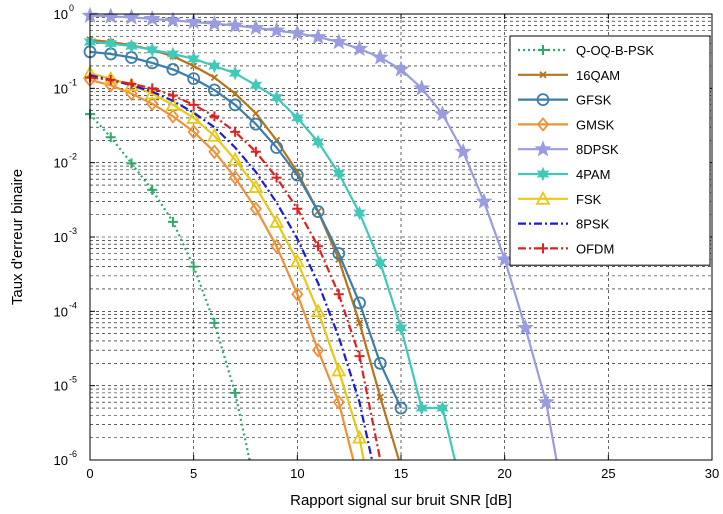  Describe the element at coordinates (71, 8) in the screenshot. I see `y-tick-exponent: 0` at that location.